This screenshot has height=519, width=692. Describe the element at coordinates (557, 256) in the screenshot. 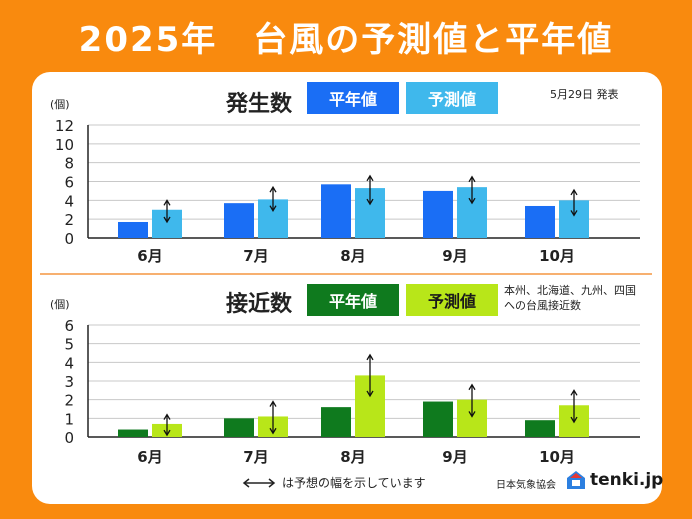

I see `gen-category-label: 10月` at that location.